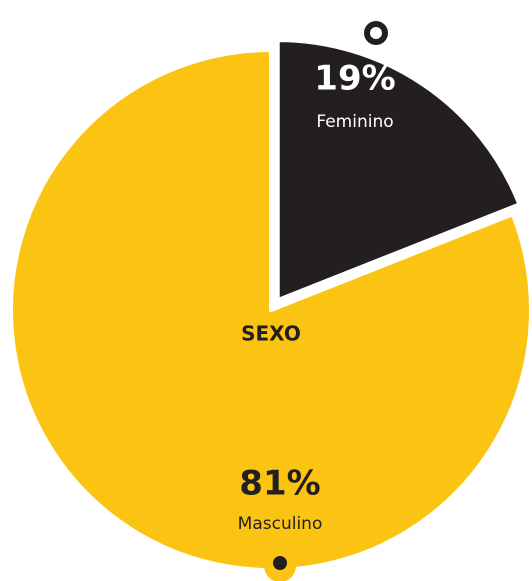  I want to click on value-label: 19%, so click(354, 79).